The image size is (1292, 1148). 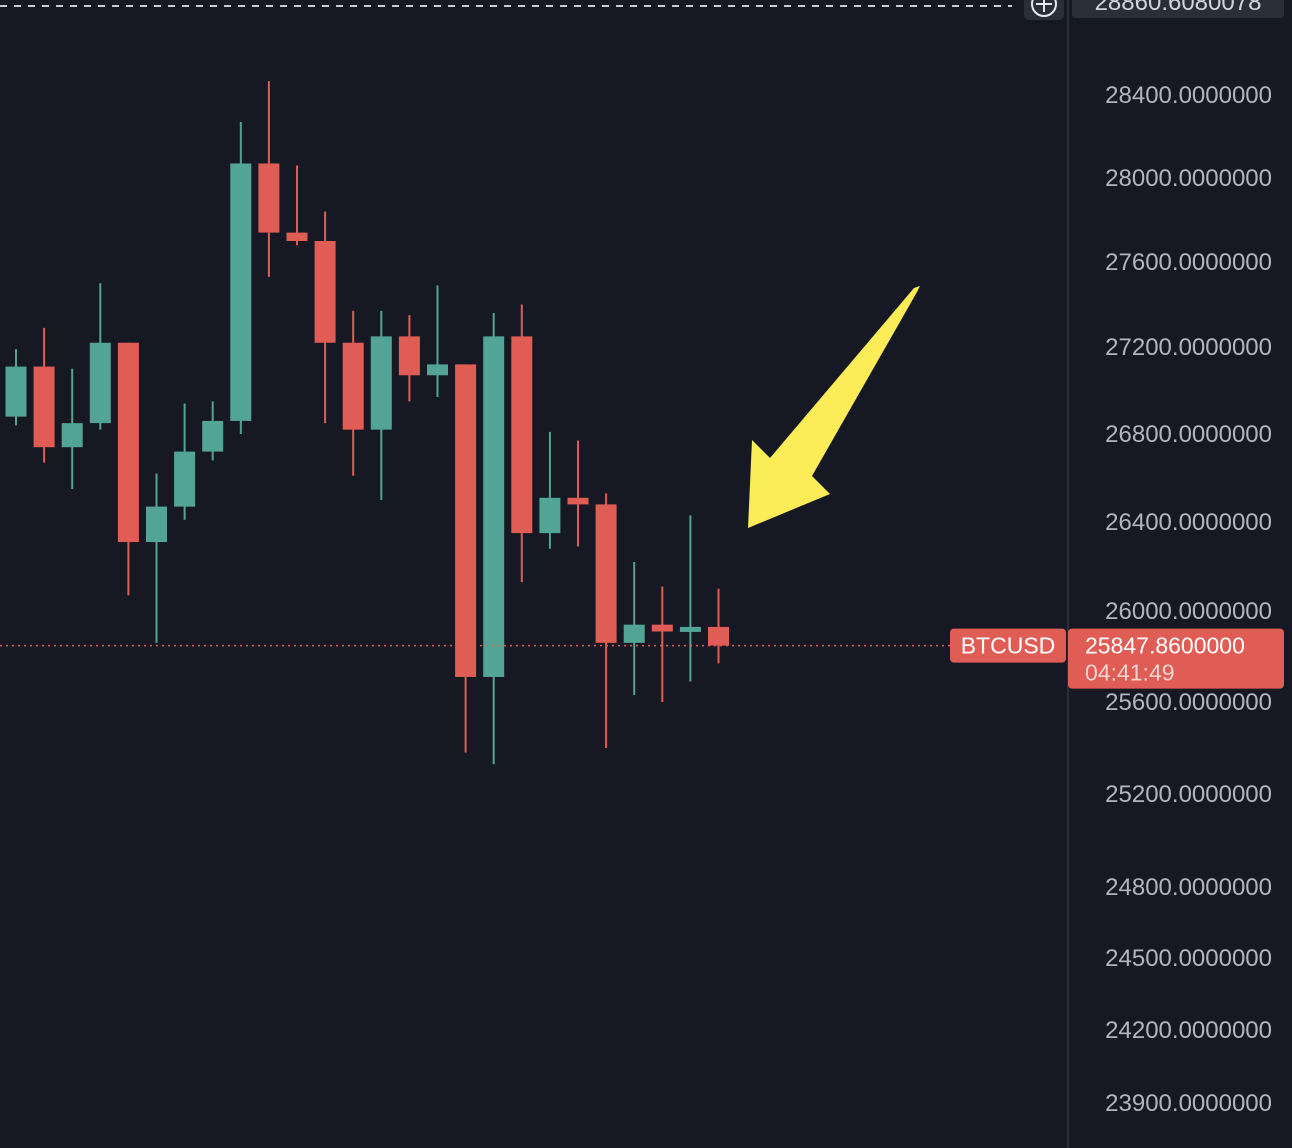 I want to click on add-button, so click(x=1044, y=10).